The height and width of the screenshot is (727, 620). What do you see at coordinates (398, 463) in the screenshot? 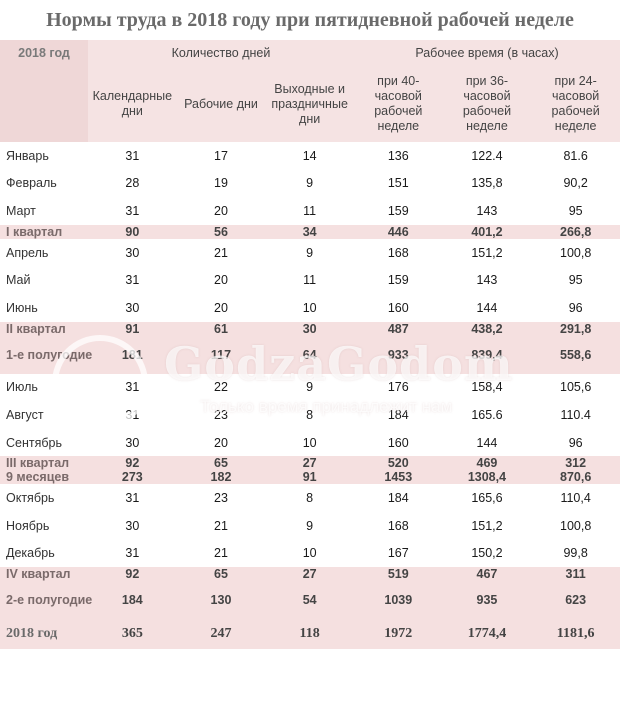
I see `cell-hours-40: 520` at bounding box center [398, 463].